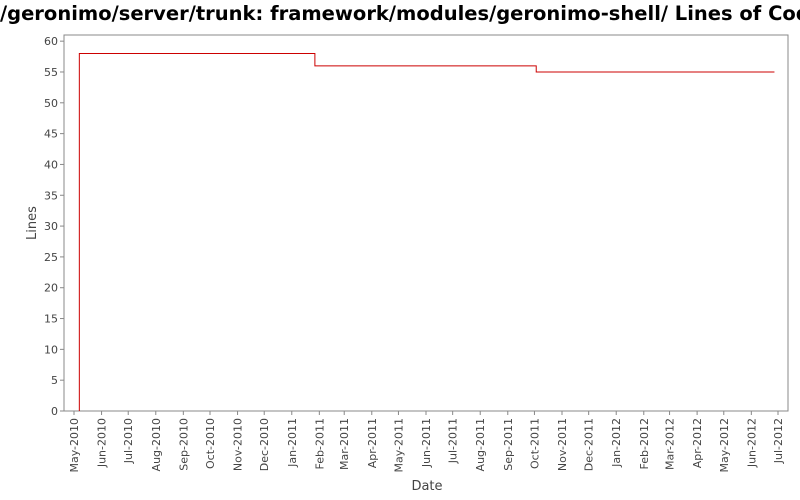 This screenshot has width=800, height=500. Describe the element at coordinates (644, 443) in the screenshot. I see `x-tick-label: Feb-2012` at that location.